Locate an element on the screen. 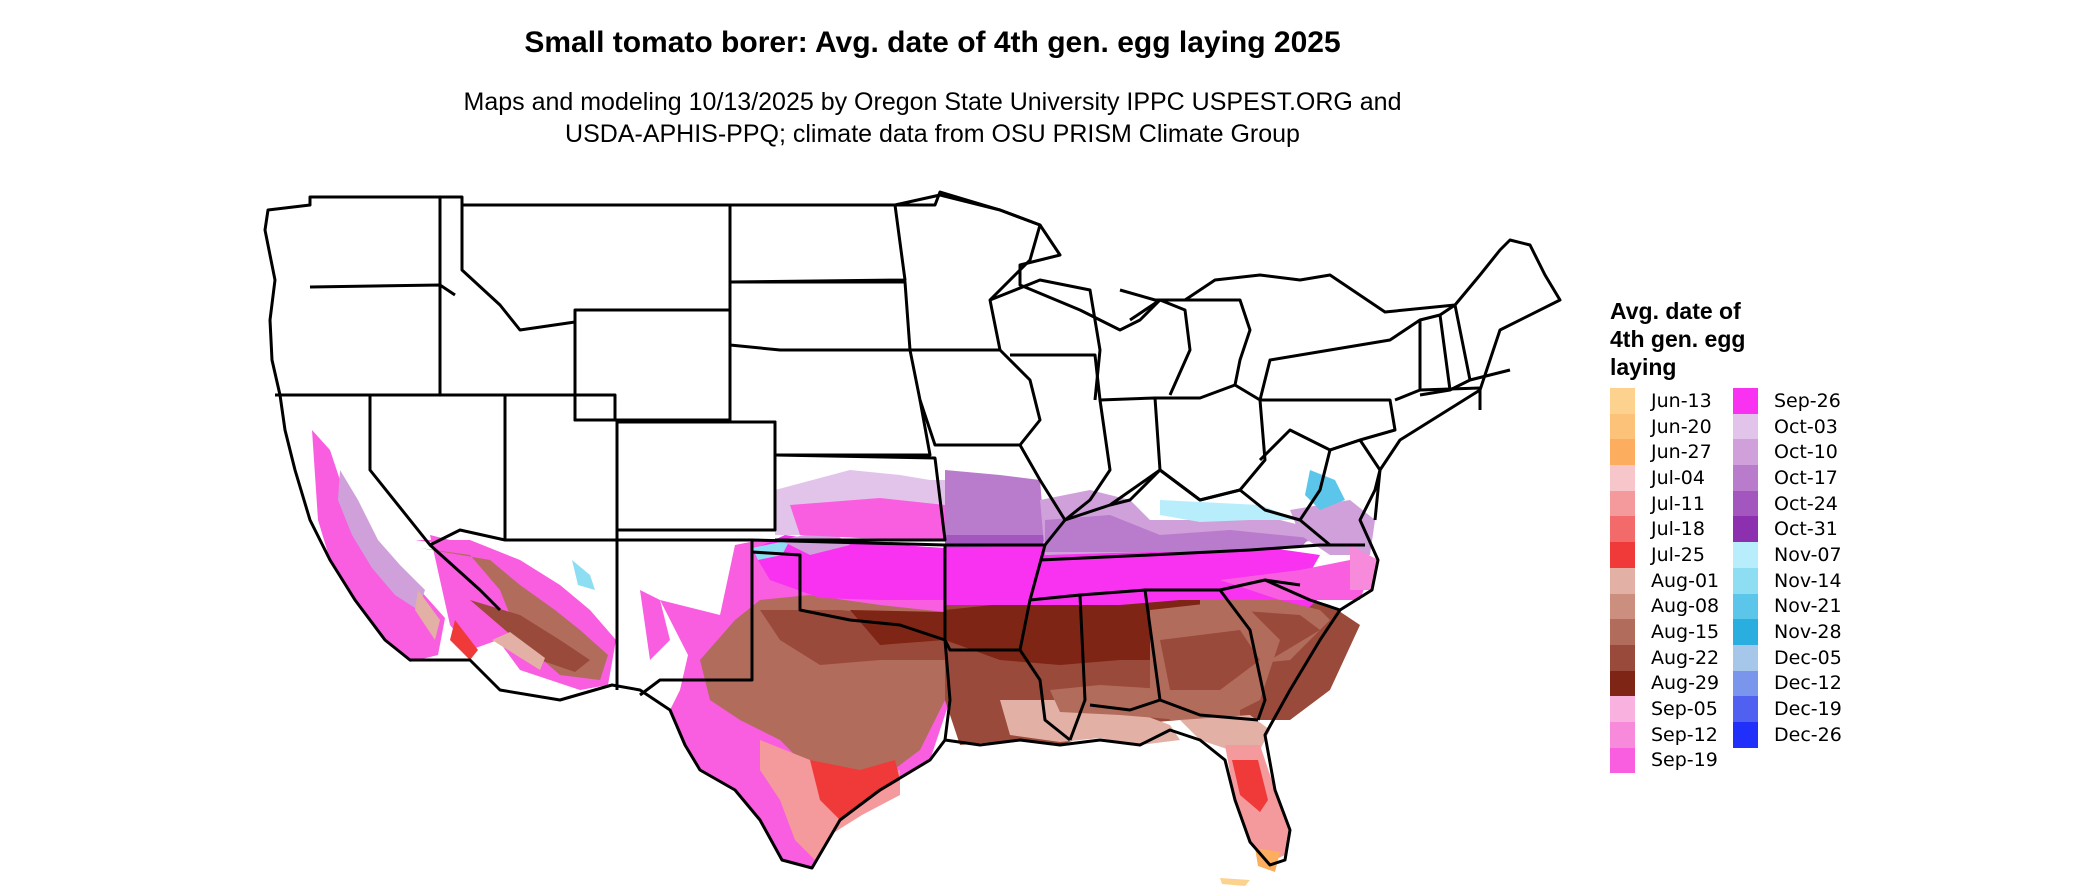 The image size is (2100, 892). fill-nc-coast is located at coordinates (1364, 567).